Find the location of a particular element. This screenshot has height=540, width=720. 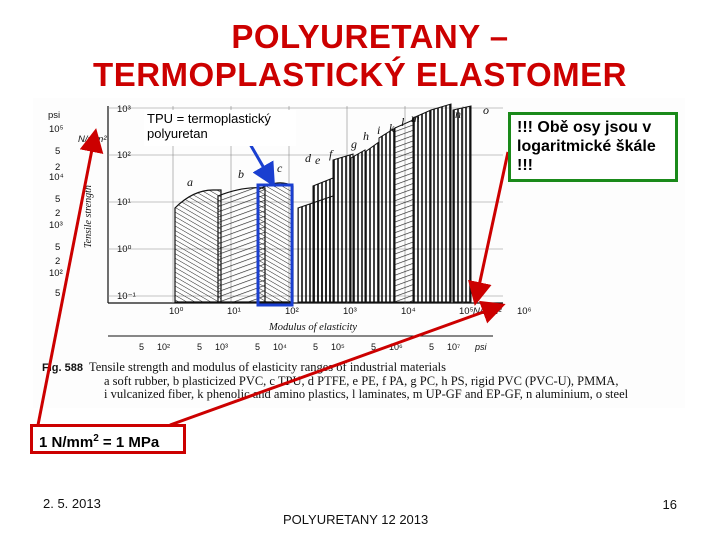

region-g is located at coordinates (358, 226).